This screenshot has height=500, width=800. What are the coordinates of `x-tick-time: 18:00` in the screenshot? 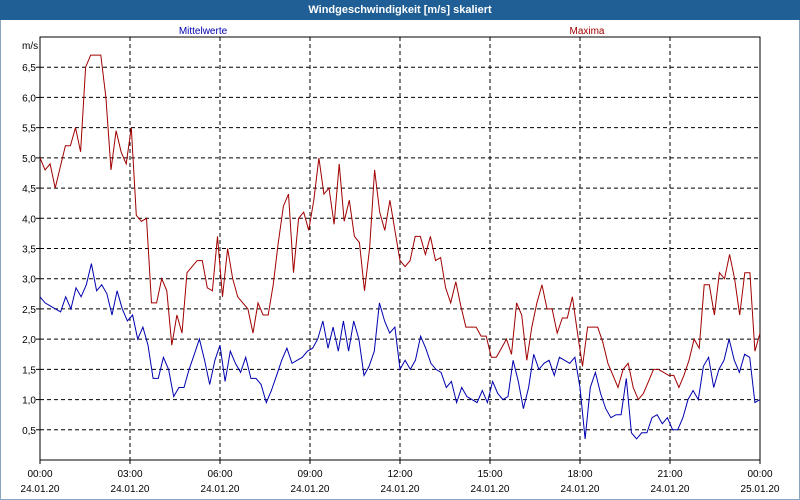 It's located at (579, 474).